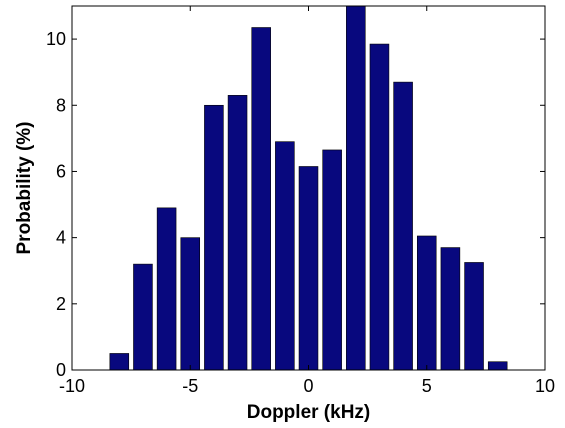  Describe the element at coordinates (61, 238) in the screenshot. I see `y-tick-label: 4` at that location.